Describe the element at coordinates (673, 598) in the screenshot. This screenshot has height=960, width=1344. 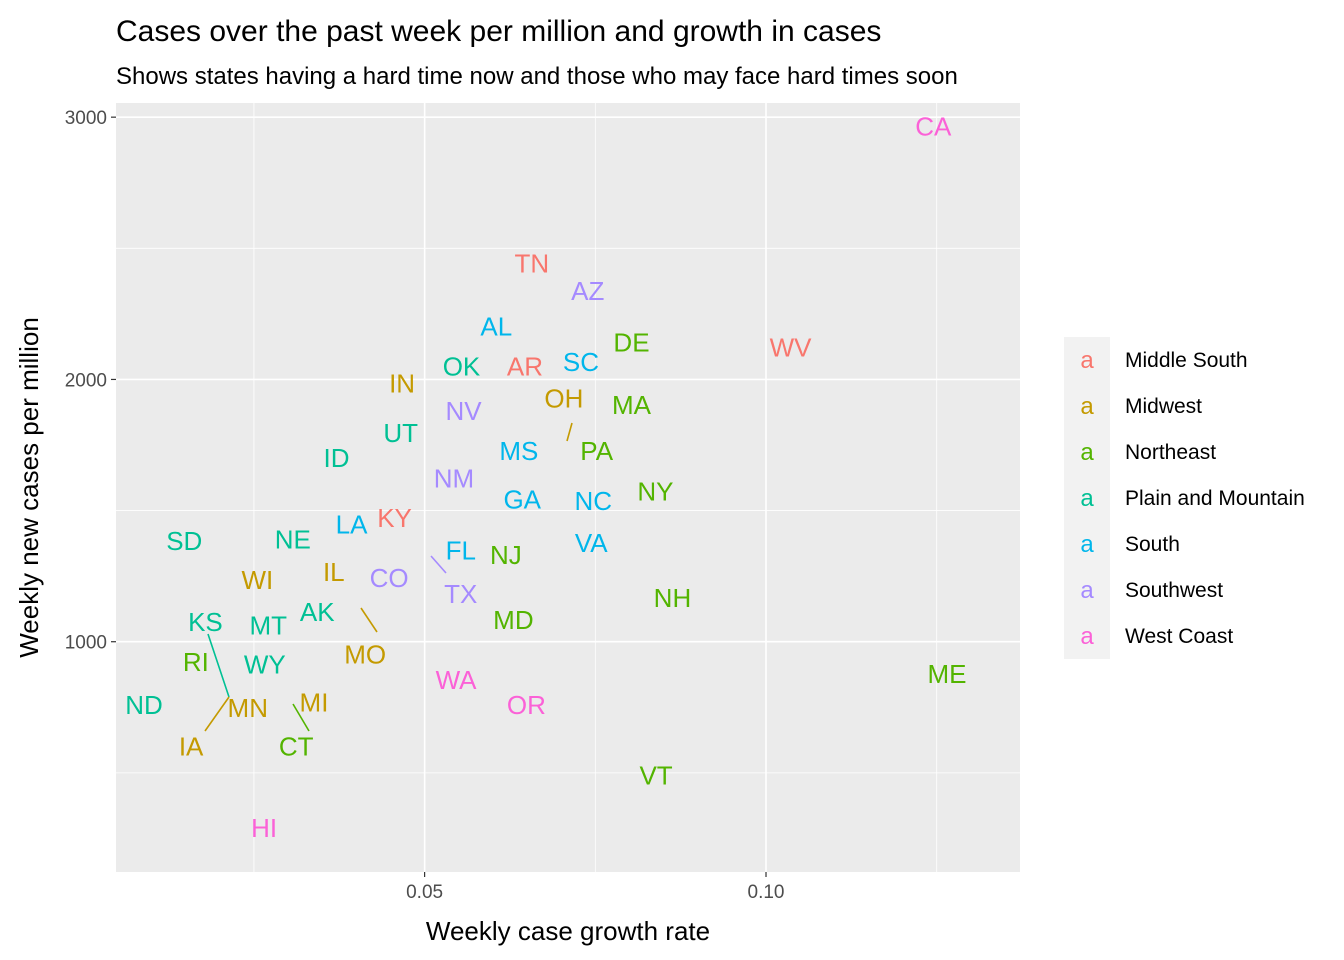
I see `state-label-nh: NH` at that location.